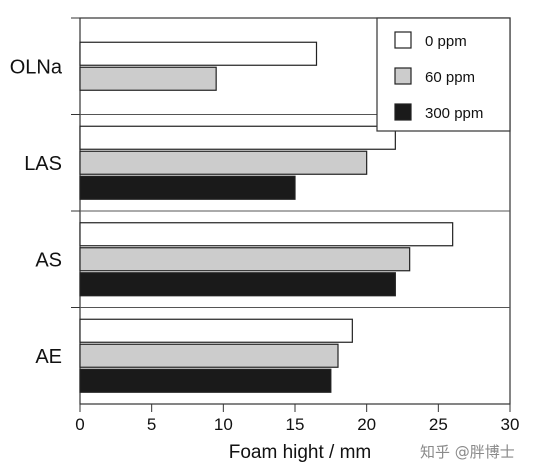 The width and height of the screenshot is (550, 474). I want to click on bar-las-0-ppm, so click(237, 137).